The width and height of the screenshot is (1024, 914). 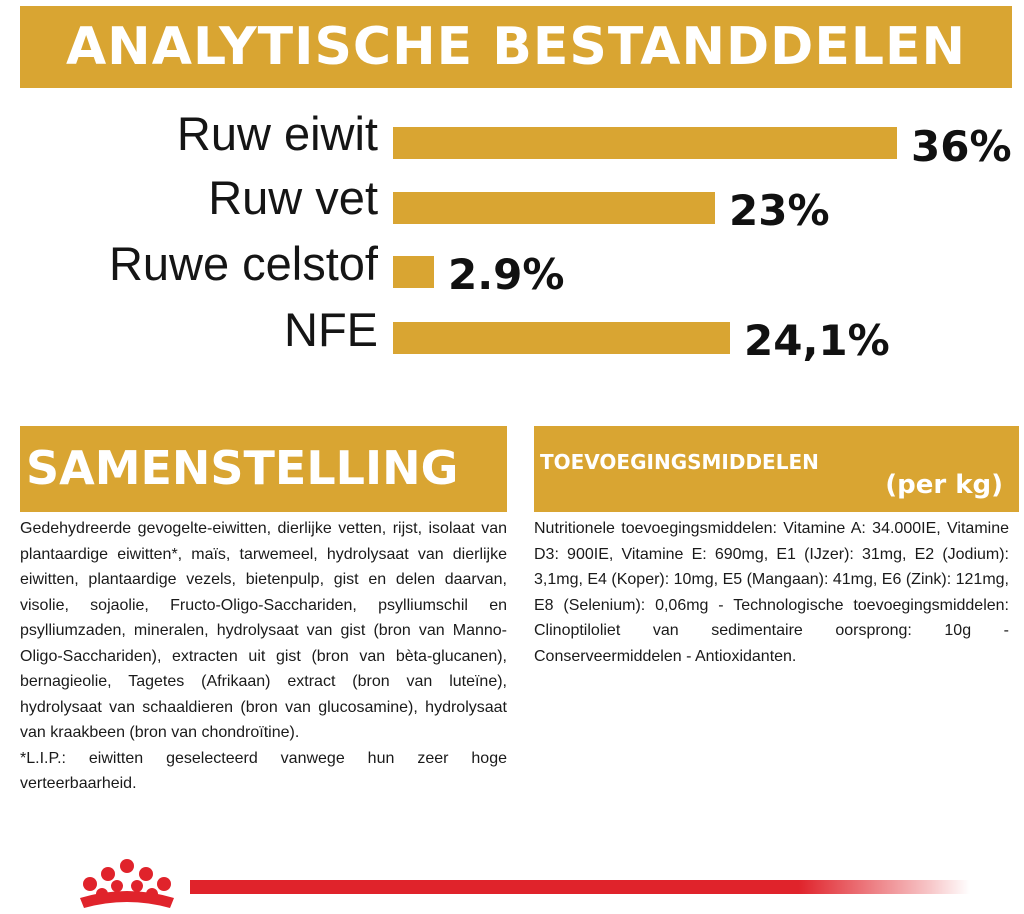 What do you see at coordinates (293, 197) in the screenshot?
I see `row-label-ruw-vet: Ruw vet` at bounding box center [293, 197].